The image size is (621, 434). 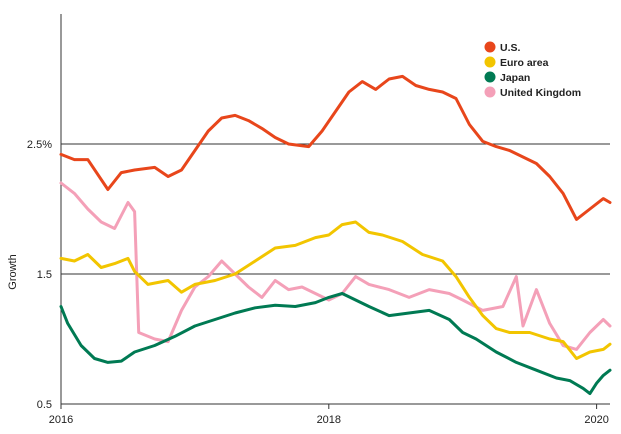 I want to click on legend-swatch-euro-area, so click(x=490, y=62).